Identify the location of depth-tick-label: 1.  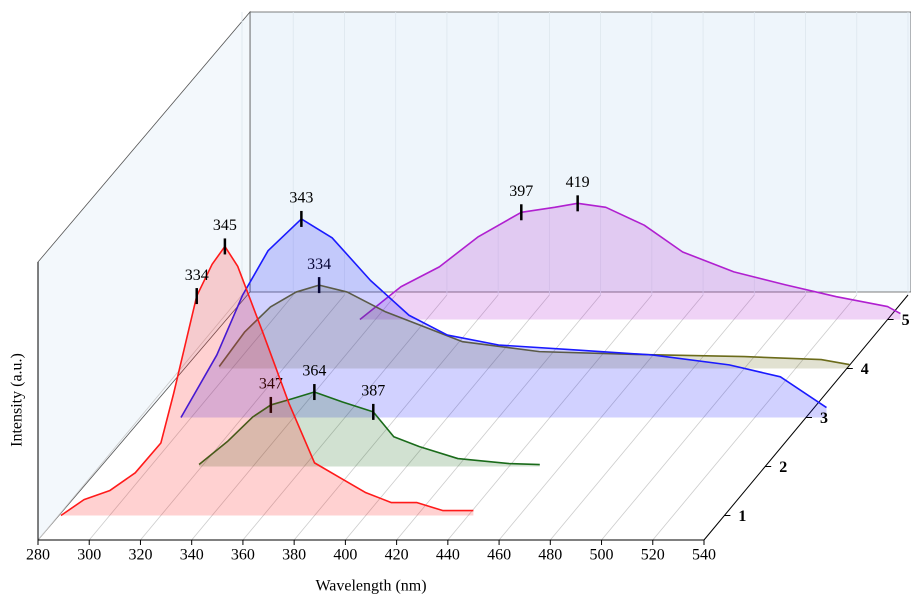
(742, 516).